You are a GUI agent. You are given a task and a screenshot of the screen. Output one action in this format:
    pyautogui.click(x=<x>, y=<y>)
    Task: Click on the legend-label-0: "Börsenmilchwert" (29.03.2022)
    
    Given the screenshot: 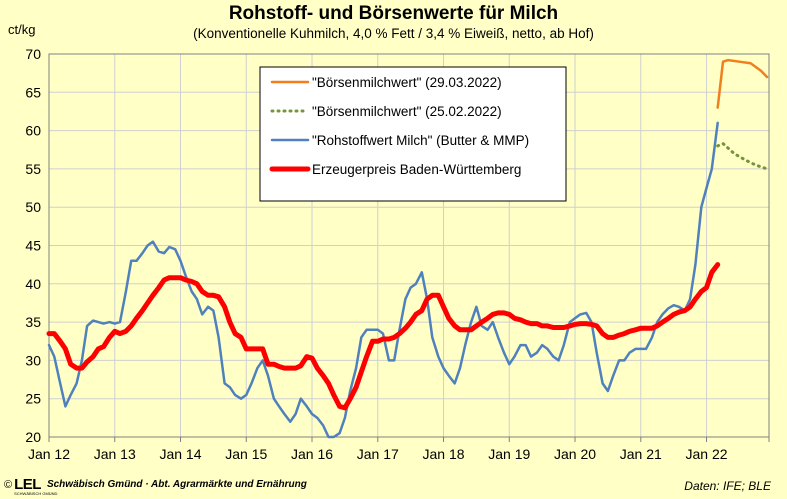 What is the action you would take?
    pyautogui.click(x=407, y=82)
    